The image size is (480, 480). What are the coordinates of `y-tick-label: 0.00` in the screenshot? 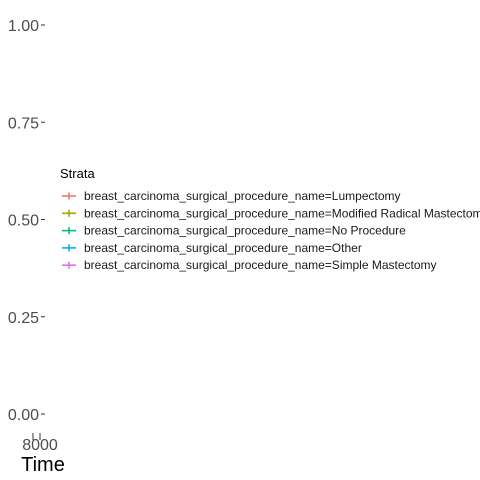 It's located at (23, 415).